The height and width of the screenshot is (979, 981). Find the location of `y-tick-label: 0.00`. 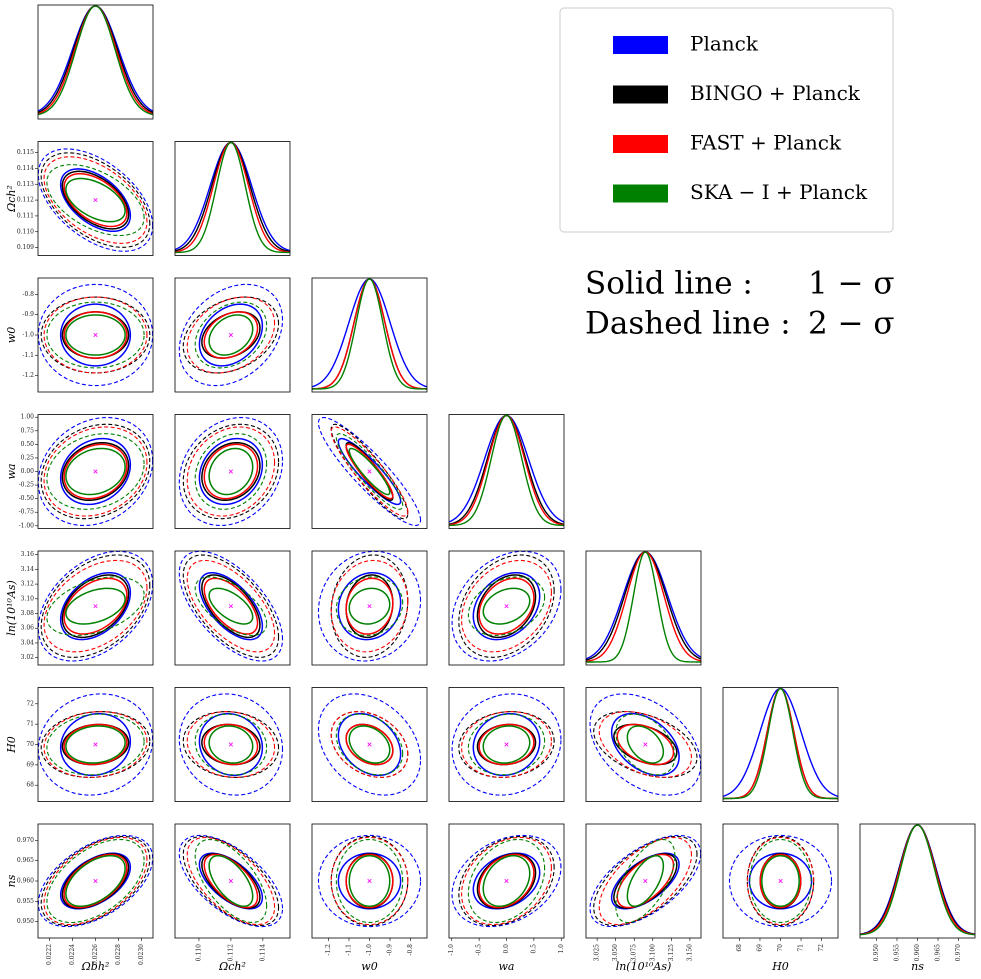

y-tick-label: 0.00 is located at coordinates (28, 471).